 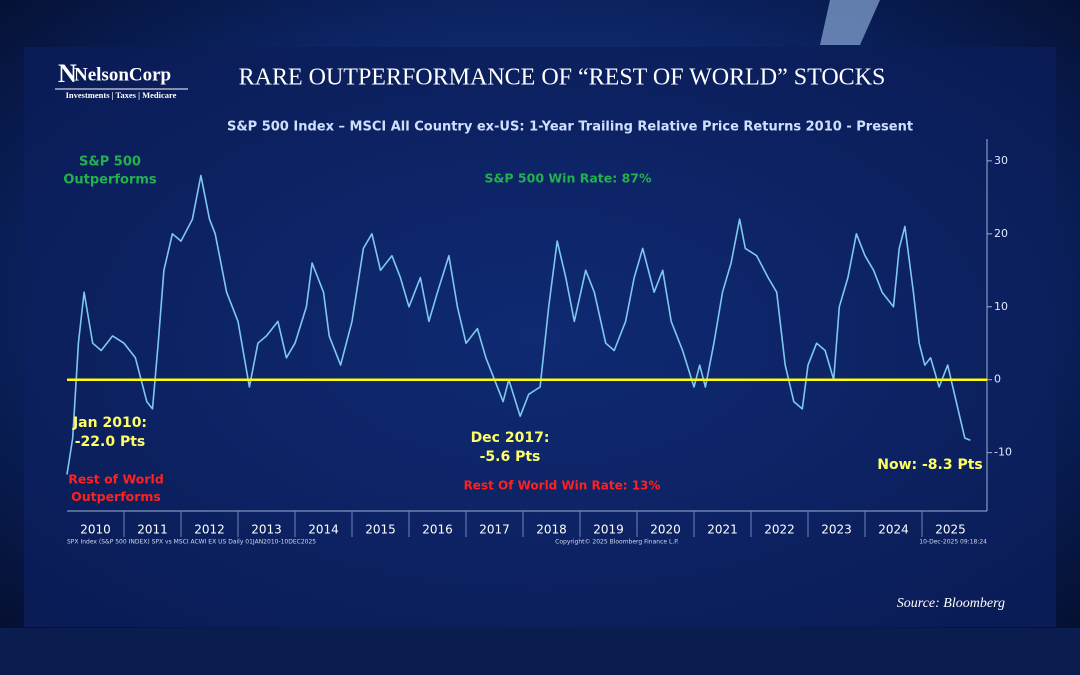 I want to click on y-tick-label: 30, so click(x=1001, y=160).